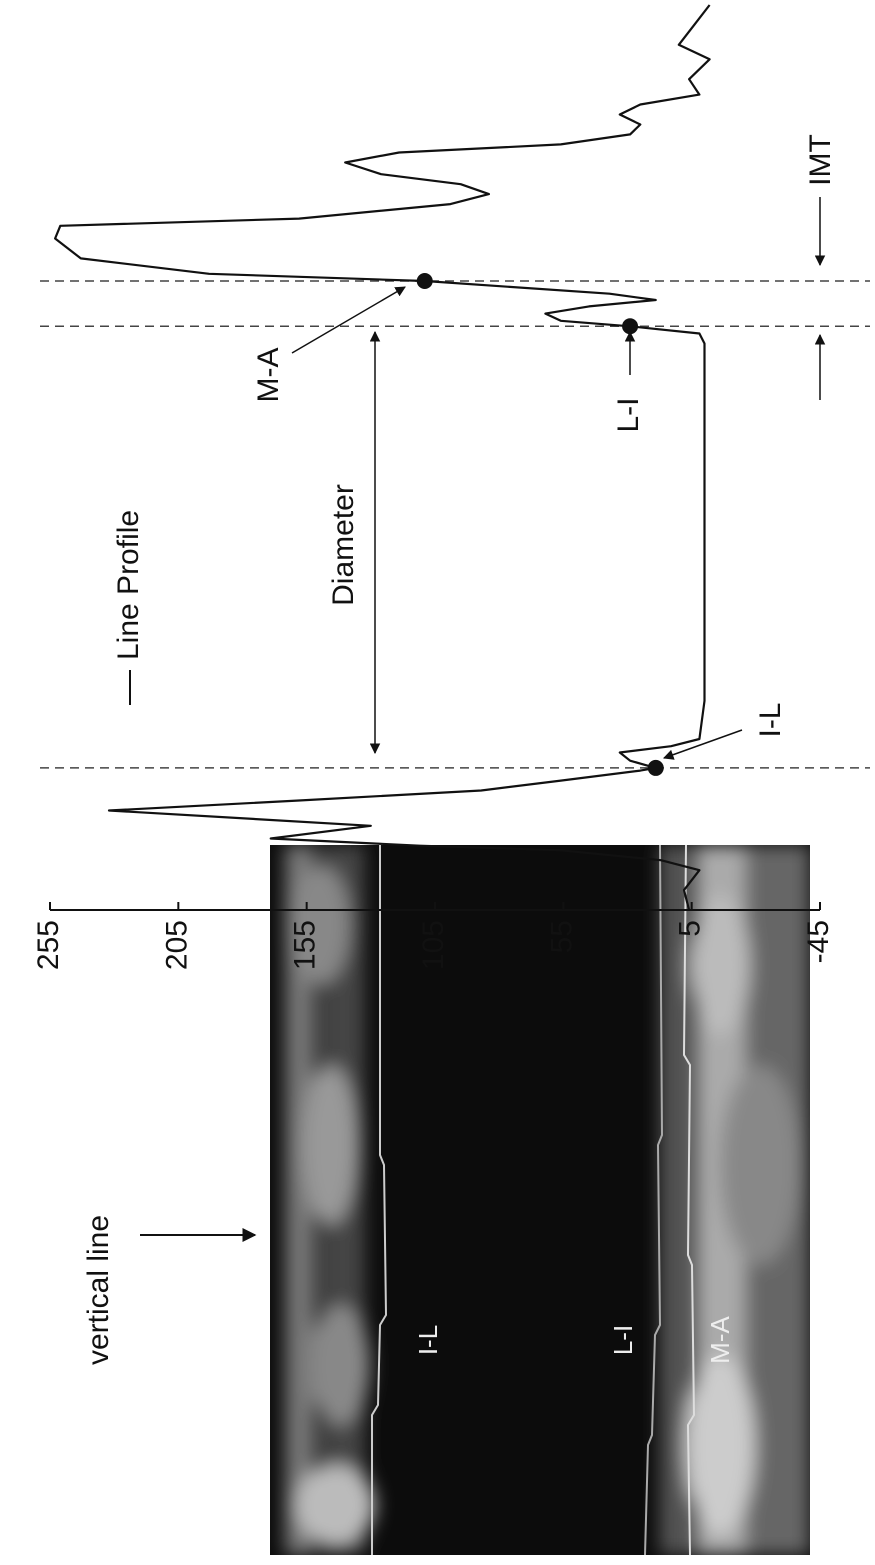 The width and height of the screenshot is (875, 1565). What do you see at coordinates (720, 1340) in the screenshot?
I see `image-label: M-A` at bounding box center [720, 1340].